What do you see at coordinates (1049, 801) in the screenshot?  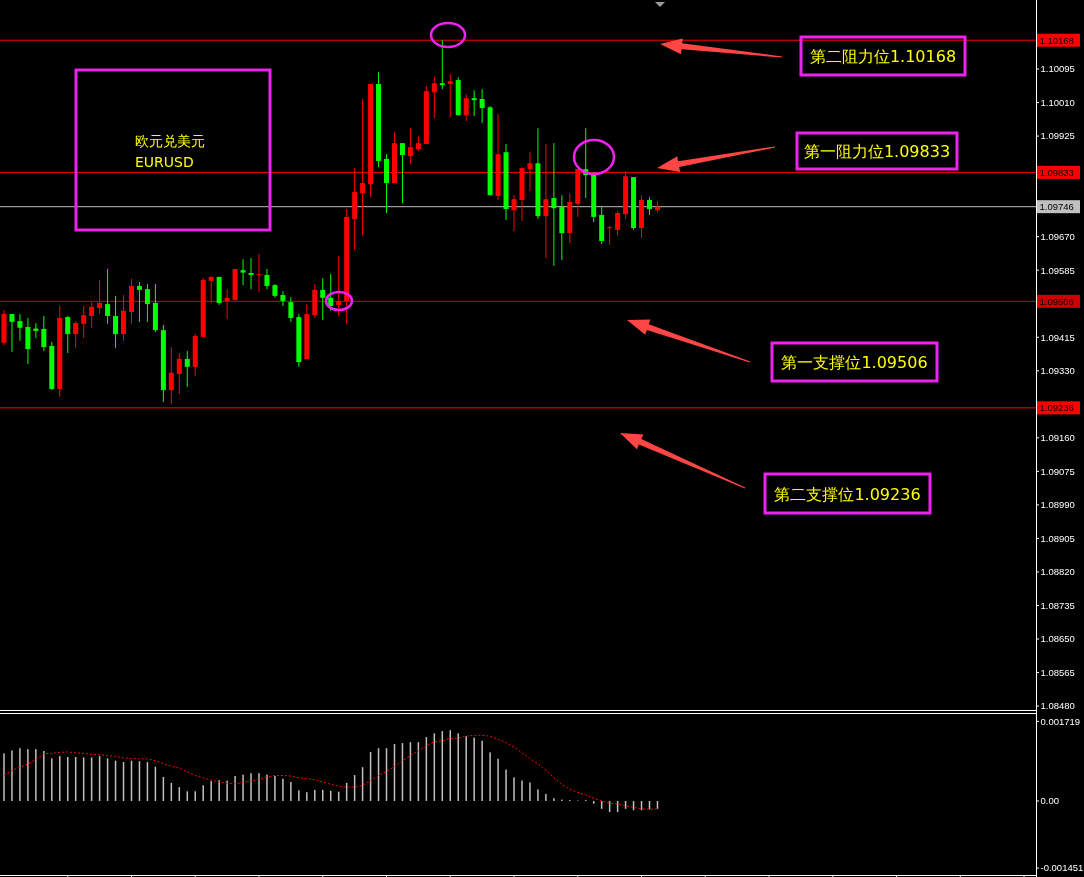 I see `y-tick-label: 0.00` at bounding box center [1049, 801].